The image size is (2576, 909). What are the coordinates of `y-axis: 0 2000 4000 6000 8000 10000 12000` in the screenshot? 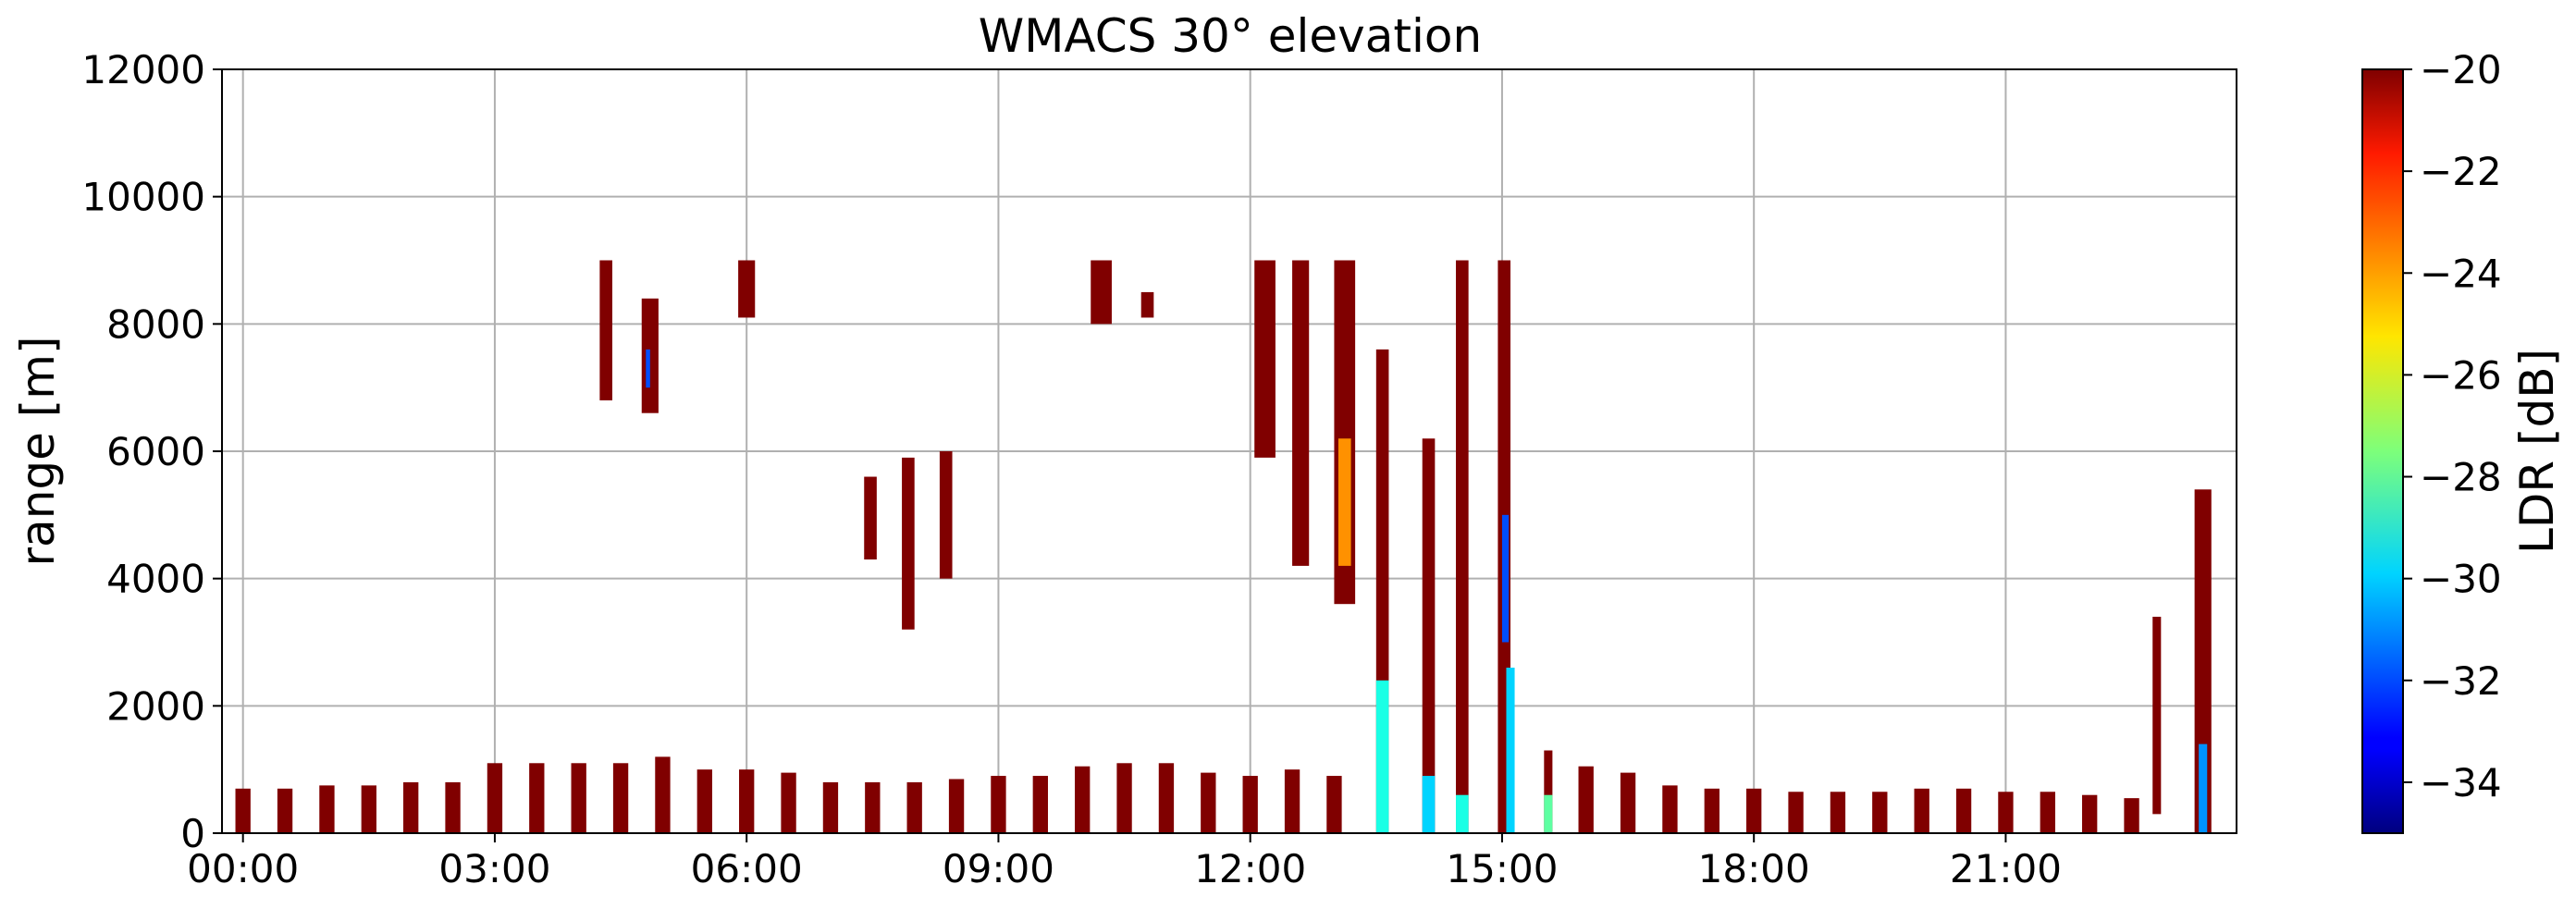 It's located at (151, 451).